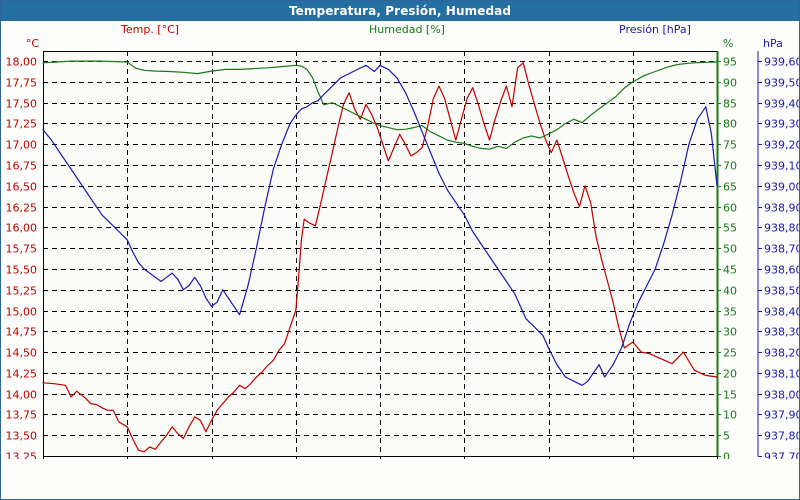 The width and height of the screenshot is (800, 500). I want to click on tick-label: 938,90, so click(781, 208).